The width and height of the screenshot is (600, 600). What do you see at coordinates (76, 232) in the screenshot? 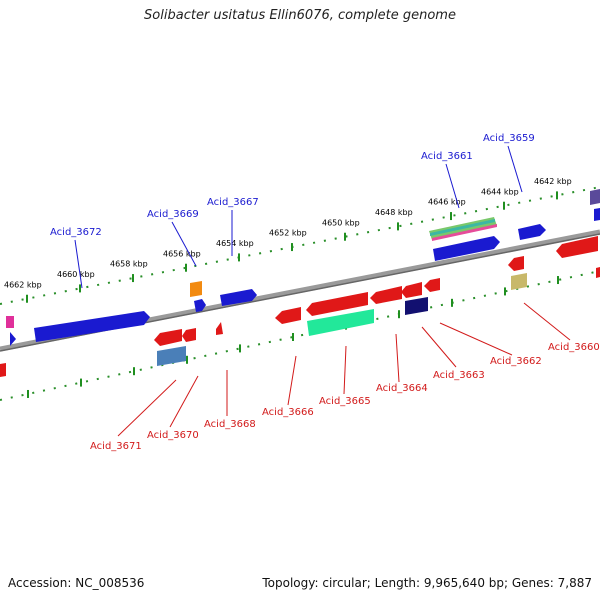
I see `label-acid-3672: Acid_3672` at bounding box center [76, 232].